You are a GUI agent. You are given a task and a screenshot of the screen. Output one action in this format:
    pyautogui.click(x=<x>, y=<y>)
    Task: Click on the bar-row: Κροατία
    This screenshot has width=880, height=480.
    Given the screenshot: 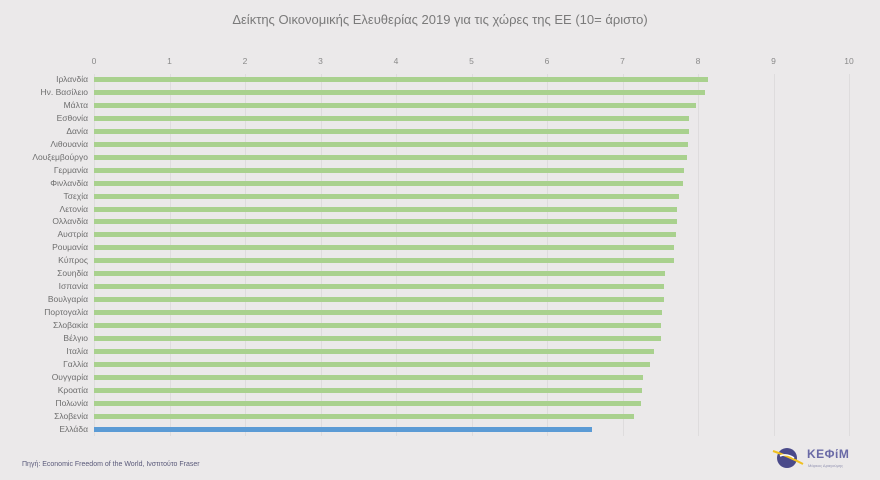 What is the action you would take?
    pyautogui.click(x=430, y=390)
    